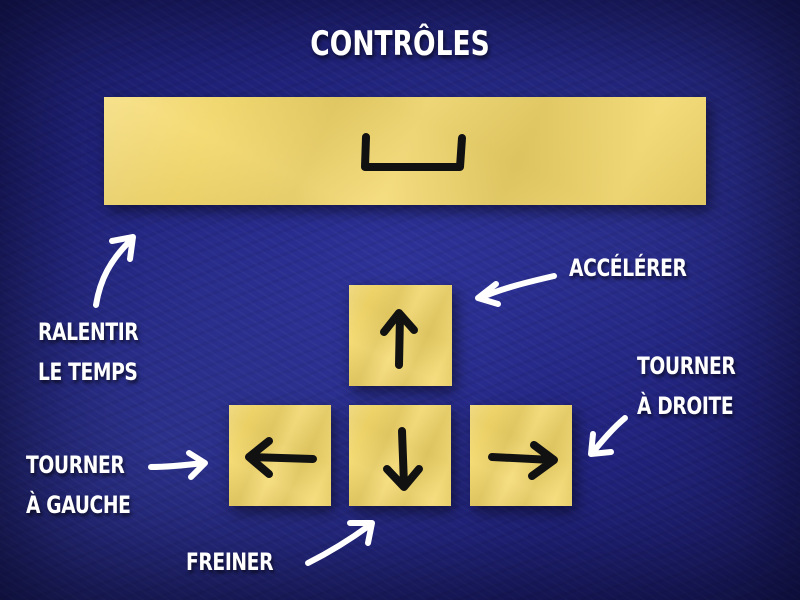 The image size is (800, 600). I want to click on slow-time-label: RALENTIR LE TEMPS, so click(88, 352).